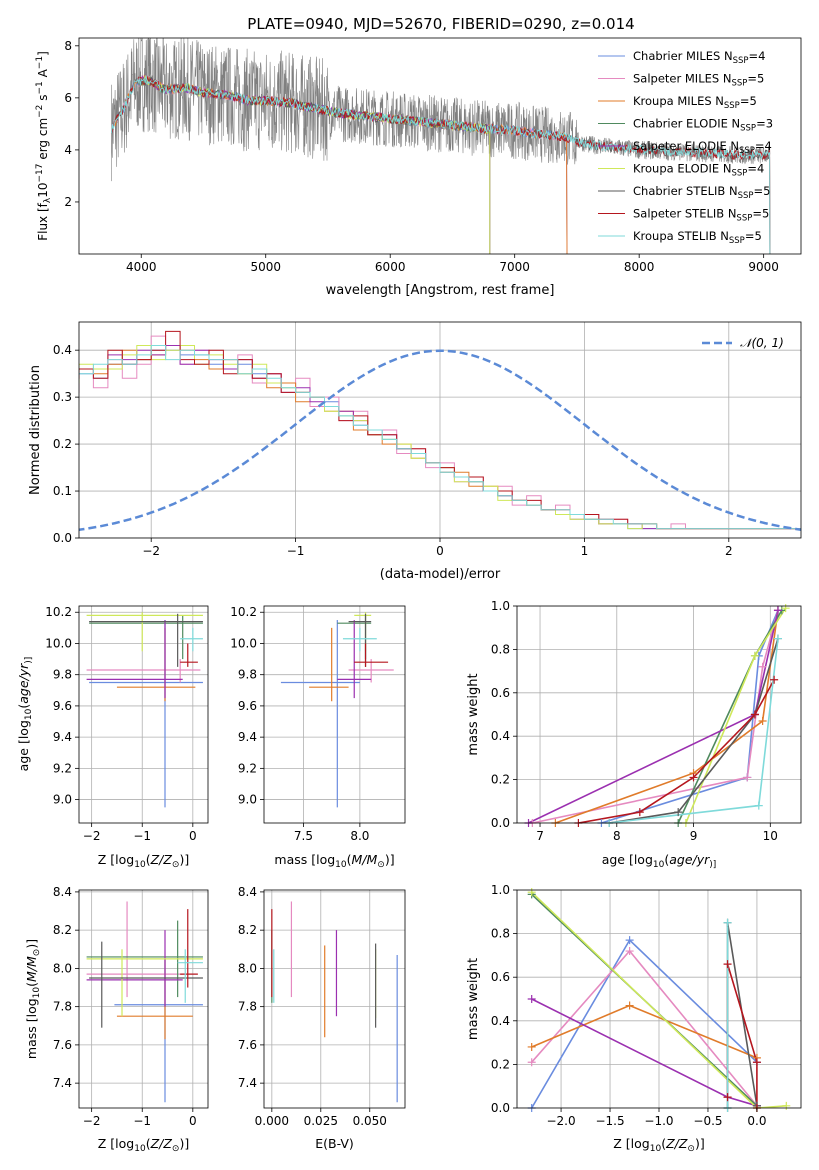 This screenshot has width=819, height=1170. Describe the element at coordinates (62, 737) in the screenshot. I see `y-tick-label: 9.4` at that location.